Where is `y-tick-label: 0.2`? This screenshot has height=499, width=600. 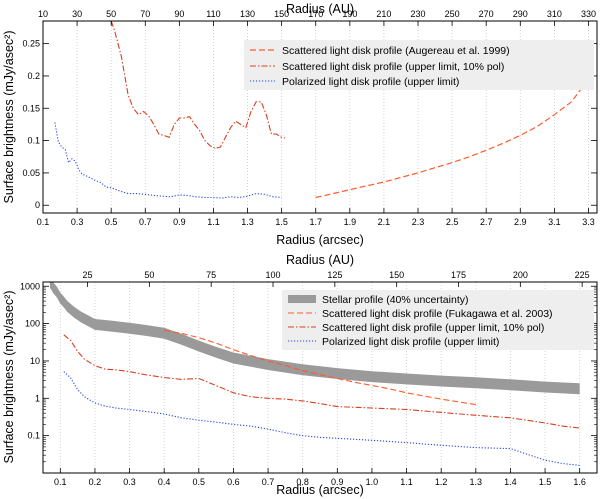
y-tick-label: 0.2 is located at coordinates (33, 76).